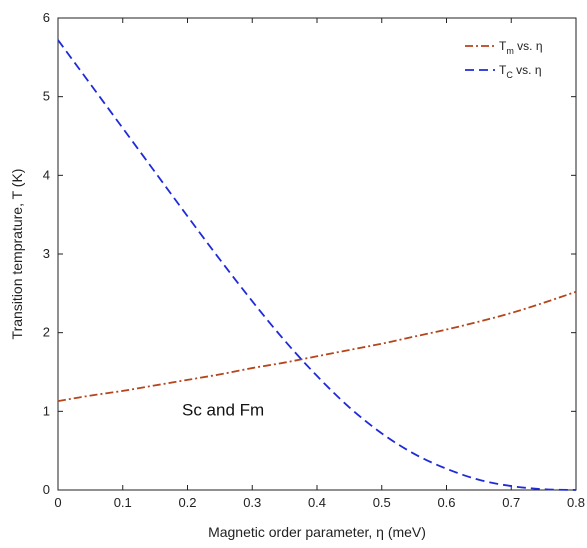  Describe the element at coordinates (520, 71) in the screenshot. I see `legend-label: TC vs. η` at that location.